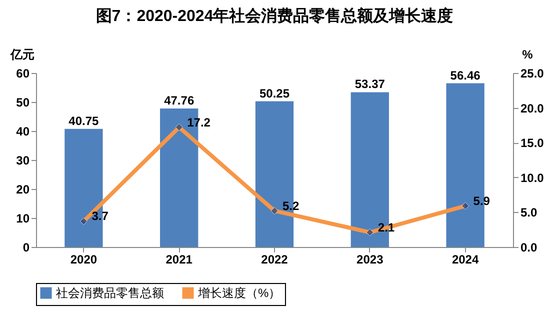  I want to click on data-label: 53.37, so click(370, 84).